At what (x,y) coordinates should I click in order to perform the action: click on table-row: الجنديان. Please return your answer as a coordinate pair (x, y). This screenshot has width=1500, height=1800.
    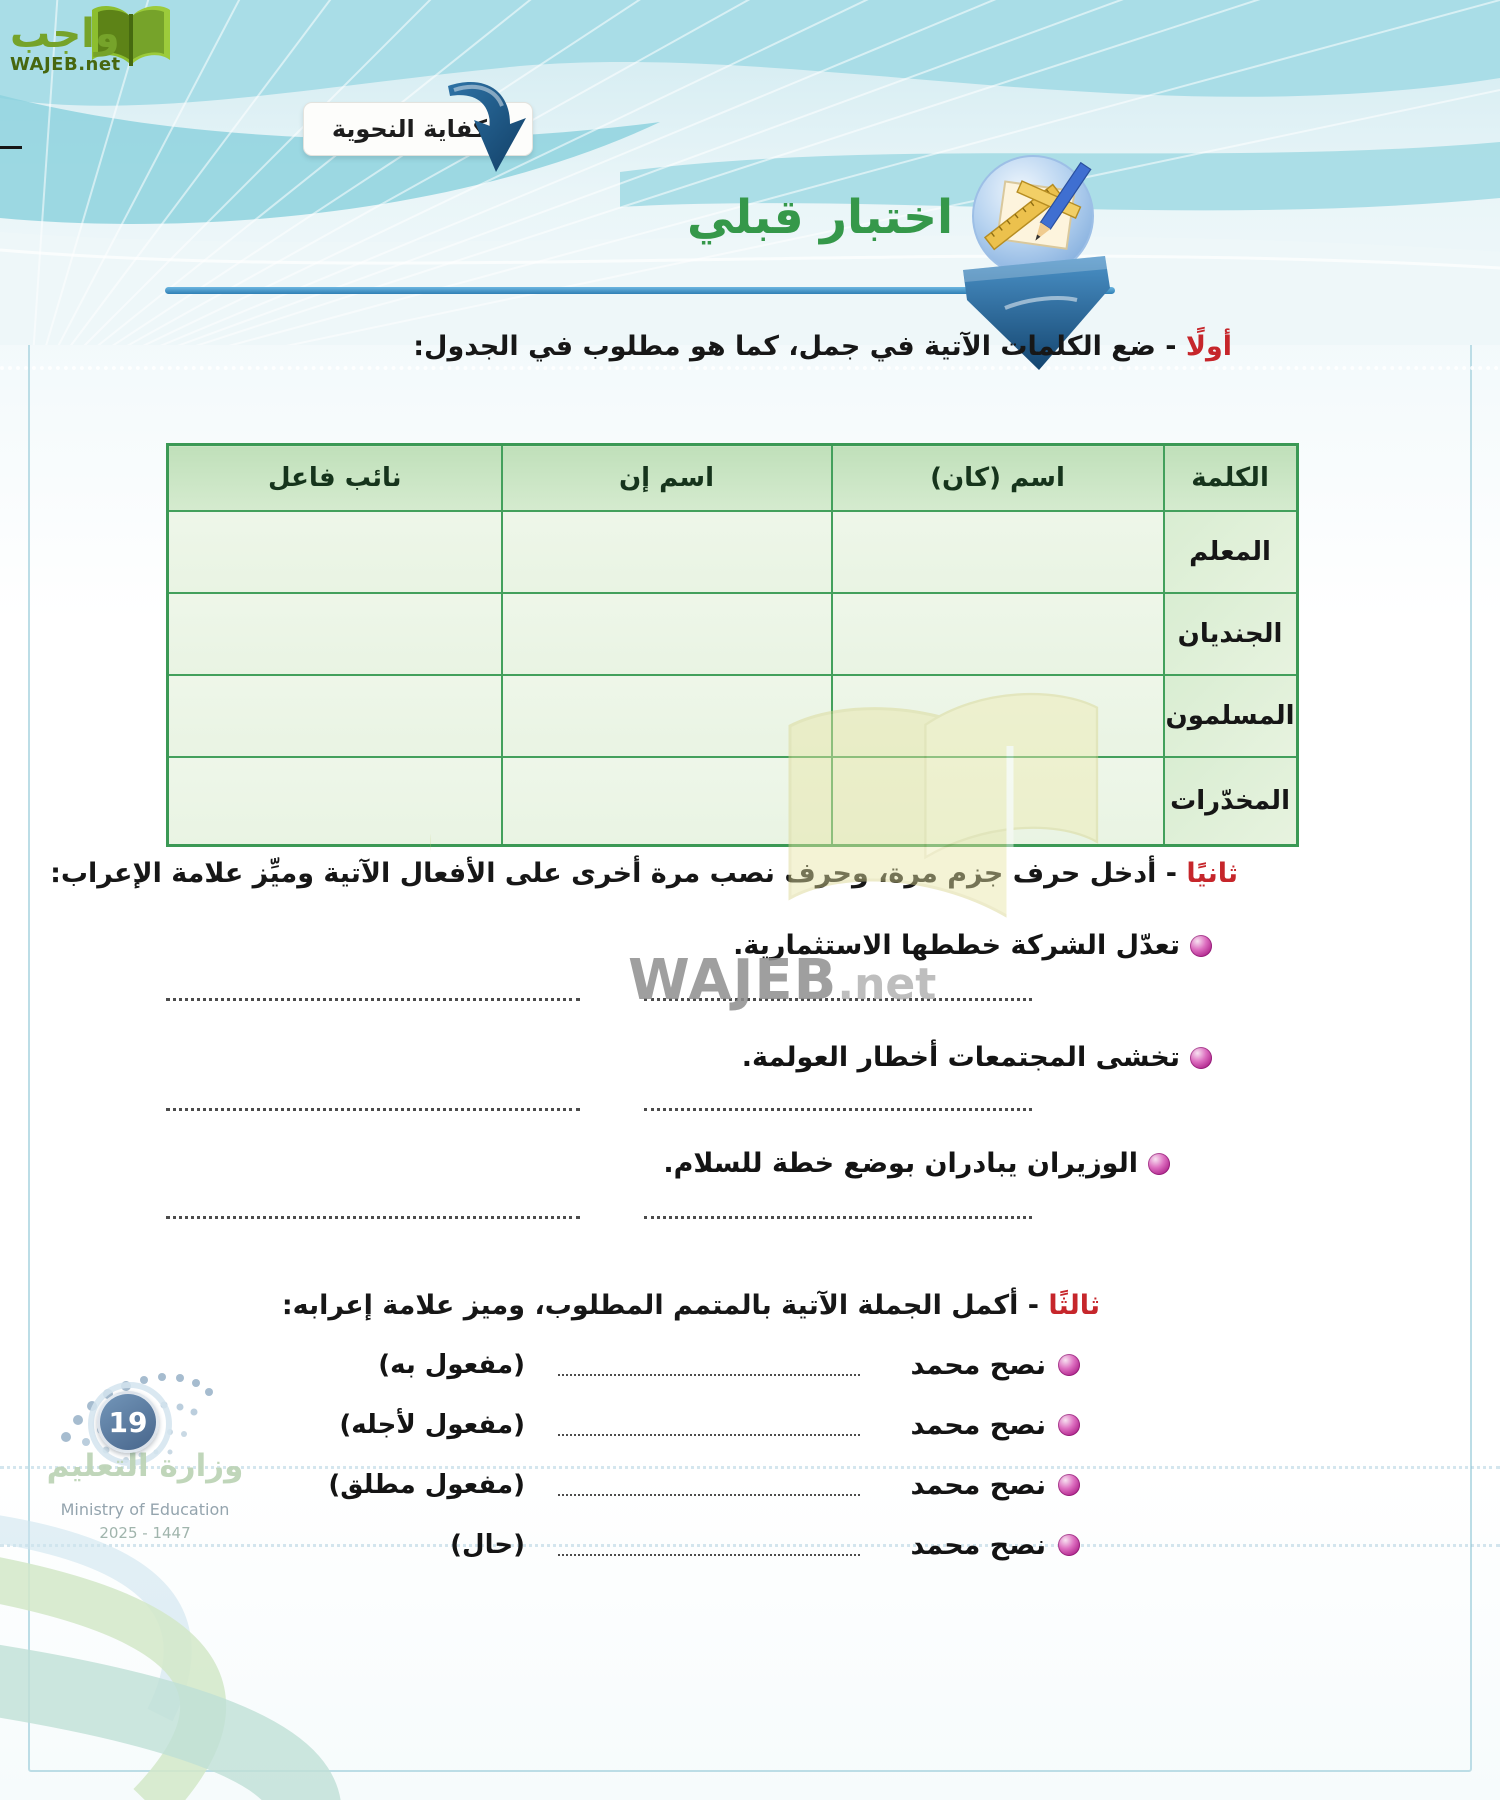
    Looking at the image, I should click on (732, 634).